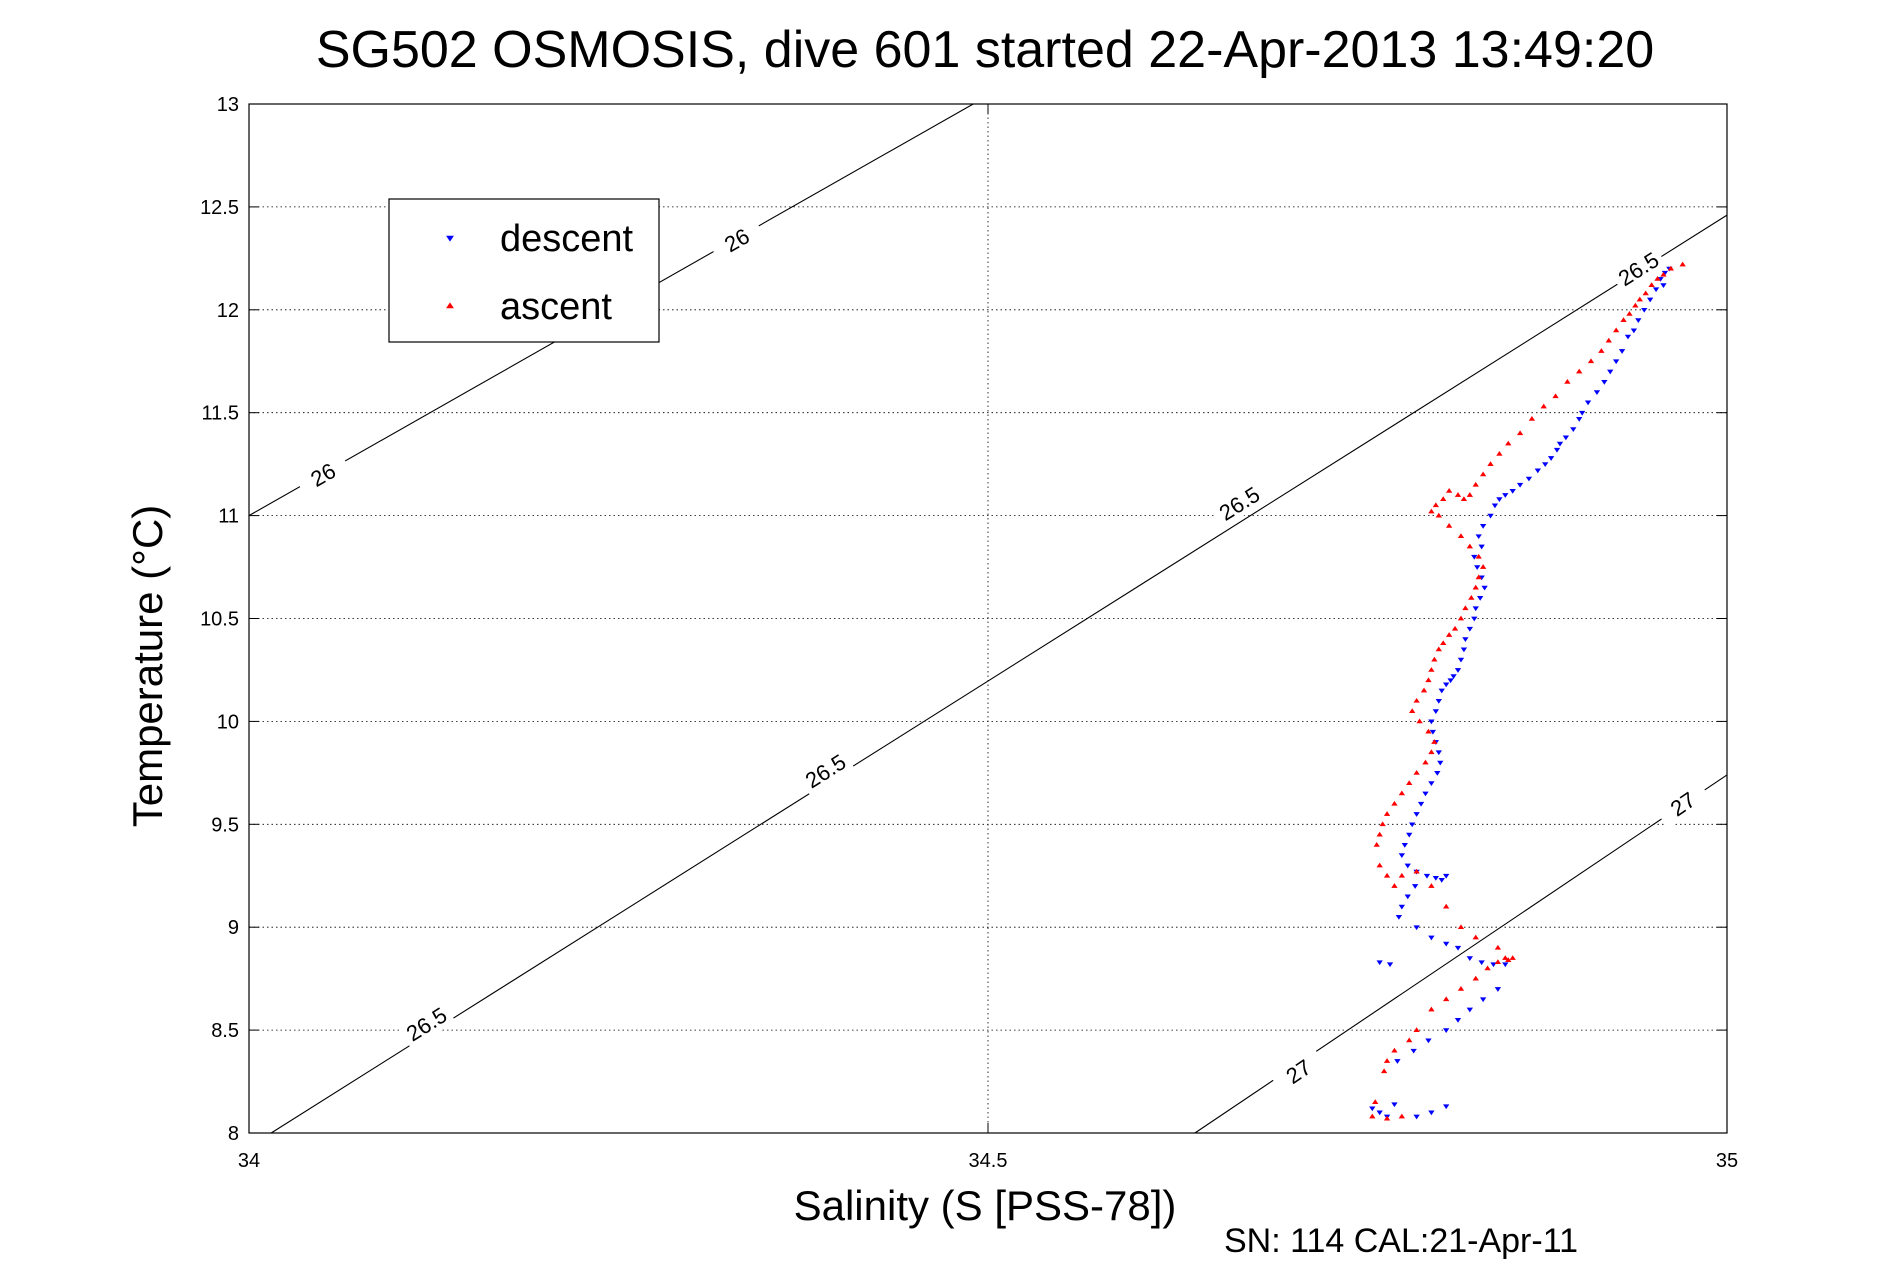  What do you see at coordinates (1401, 1241) in the screenshot?
I see `calibration-footer: SN: 114 CAL:21-Apr-11` at bounding box center [1401, 1241].